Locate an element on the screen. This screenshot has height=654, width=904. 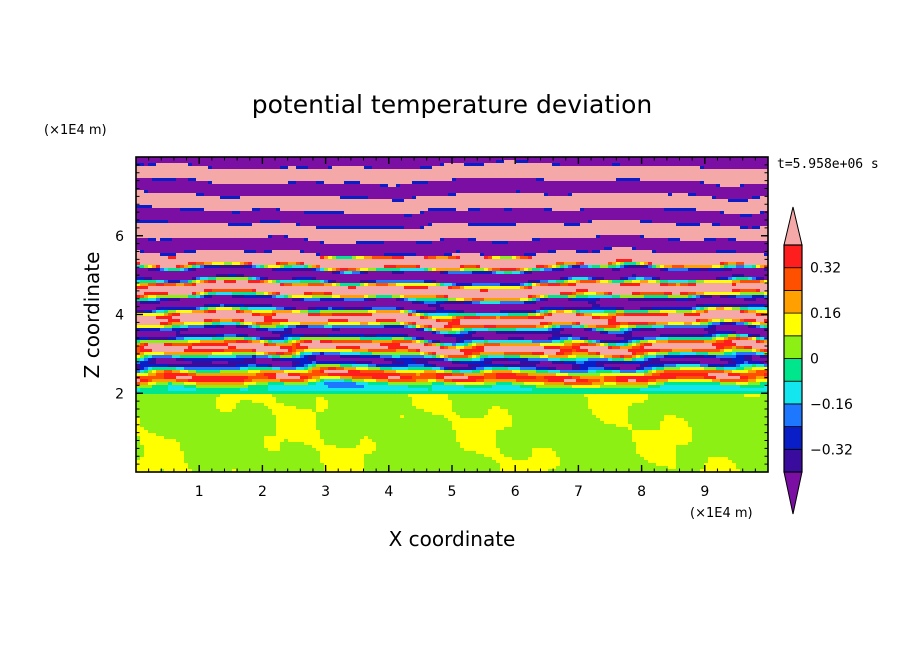
y-unit-label: (×1E4 m) is located at coordinates (75, 130).